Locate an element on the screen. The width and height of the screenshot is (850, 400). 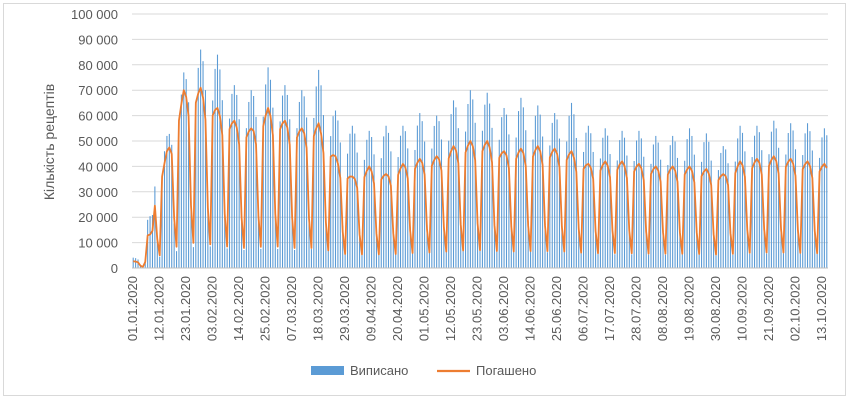
y-tick-label: 0 is located at coordinates (114, 268).